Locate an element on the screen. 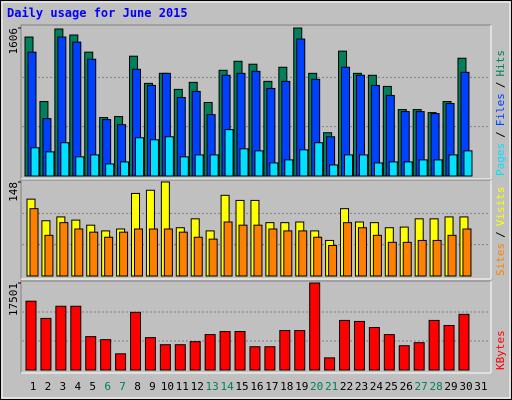  x-tick-label: 26 is located at coordinates (406, 386).